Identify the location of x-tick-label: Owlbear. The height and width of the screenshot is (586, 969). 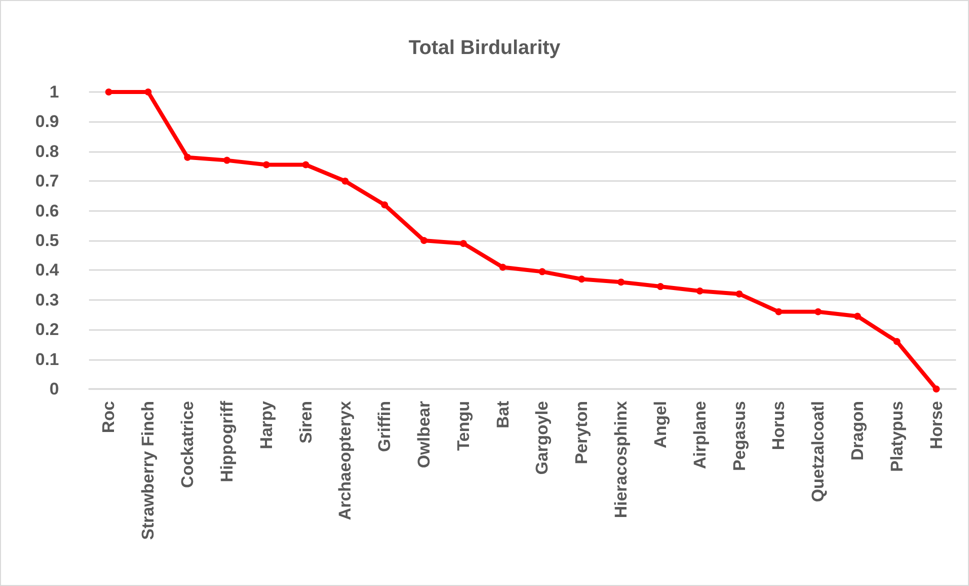
(424, 434).